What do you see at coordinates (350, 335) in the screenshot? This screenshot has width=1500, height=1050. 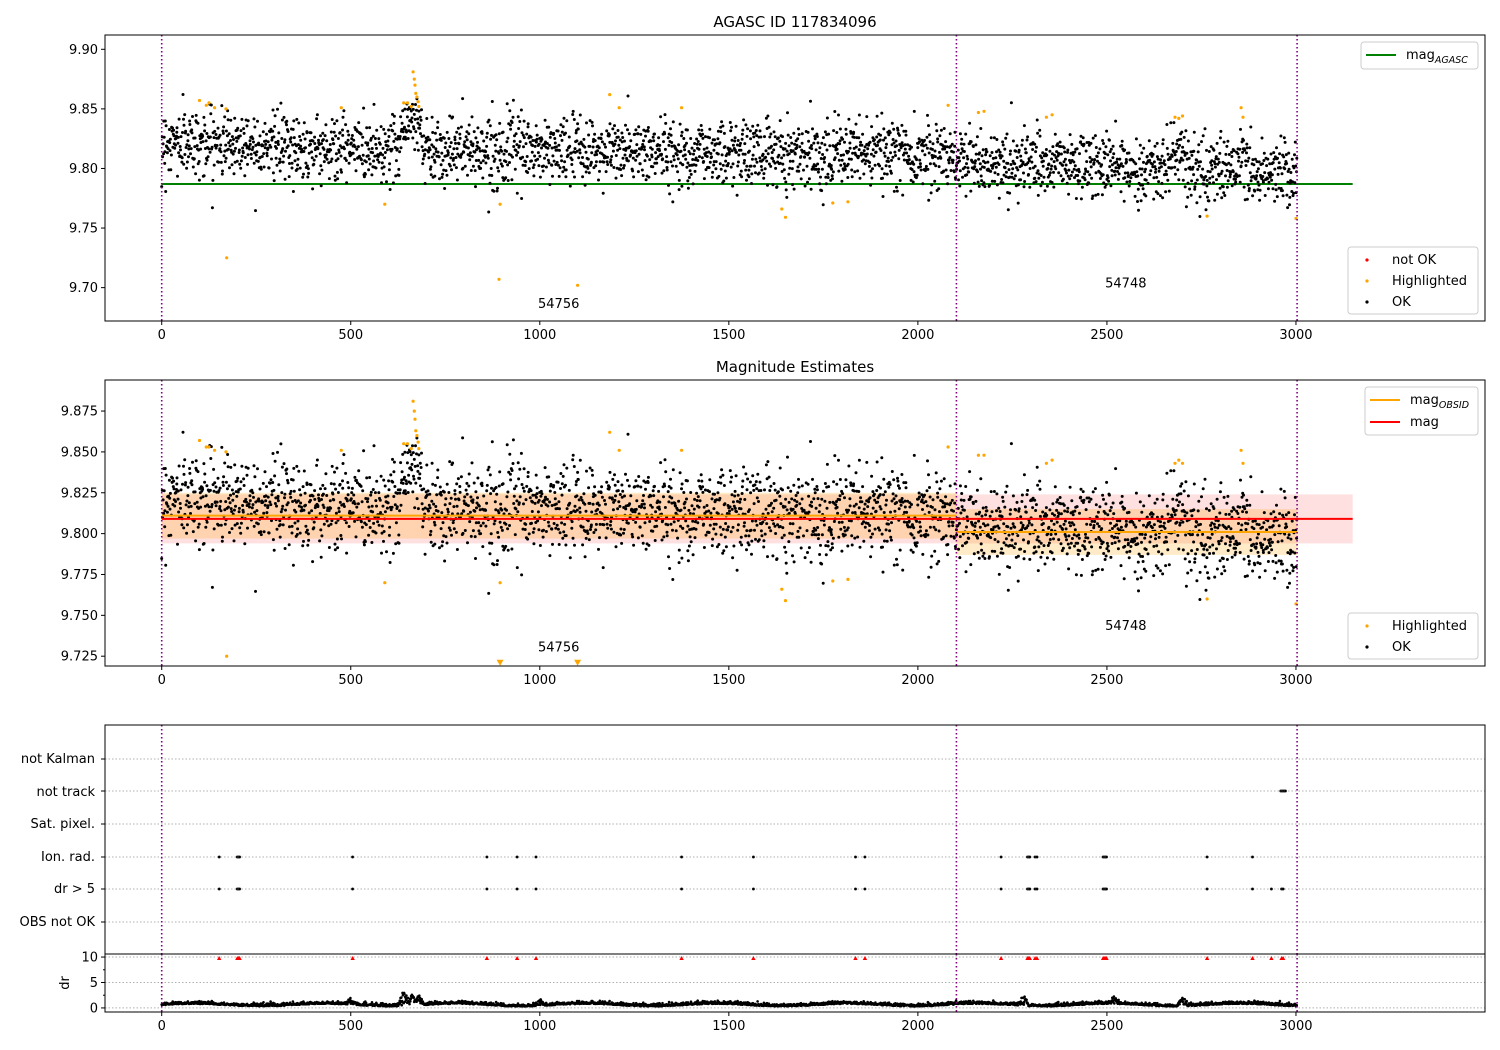 I see `x-tick-label: 500` at bounding box center [350, 335].